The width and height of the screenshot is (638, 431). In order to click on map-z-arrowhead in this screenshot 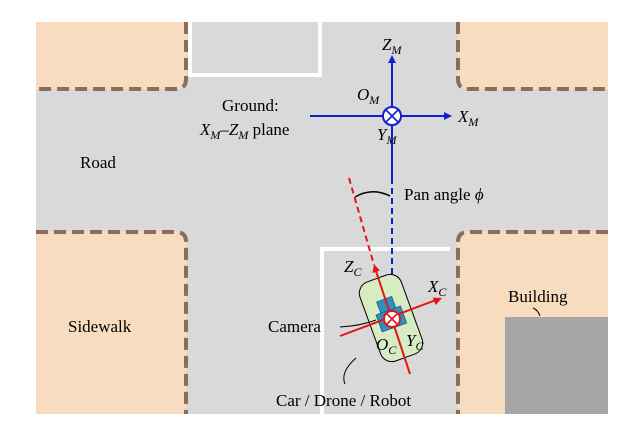, I will do `click(392, 59)`.